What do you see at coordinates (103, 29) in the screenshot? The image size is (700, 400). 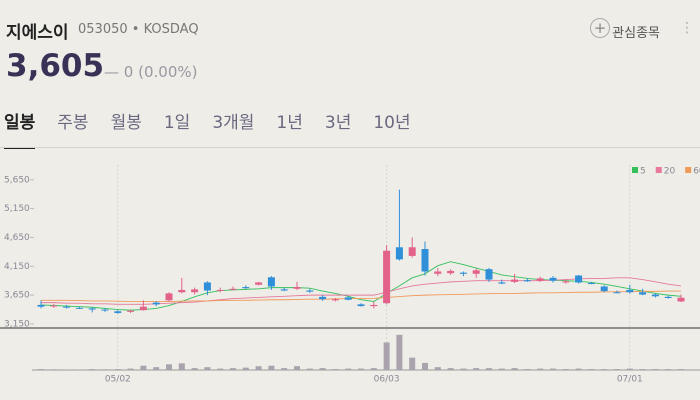 I see `code: 053050` at bounding box center [103, 29].